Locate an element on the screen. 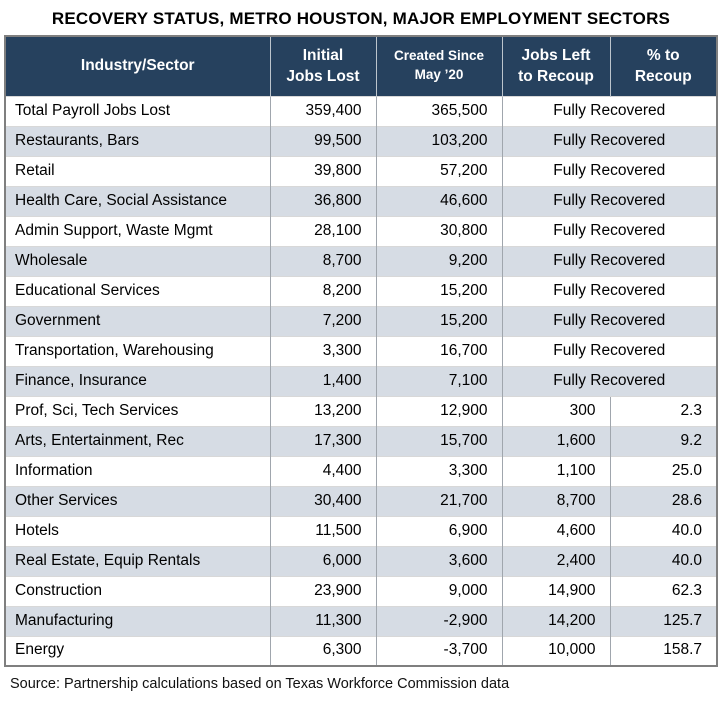 The image size is (722, 711). pct-to-recoup-cell: 28.6 is located at coordinates (663, 500).